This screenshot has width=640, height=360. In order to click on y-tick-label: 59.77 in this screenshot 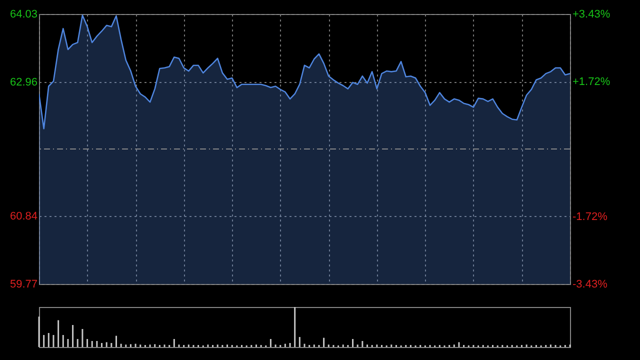, I will do `click(24, 284)`.